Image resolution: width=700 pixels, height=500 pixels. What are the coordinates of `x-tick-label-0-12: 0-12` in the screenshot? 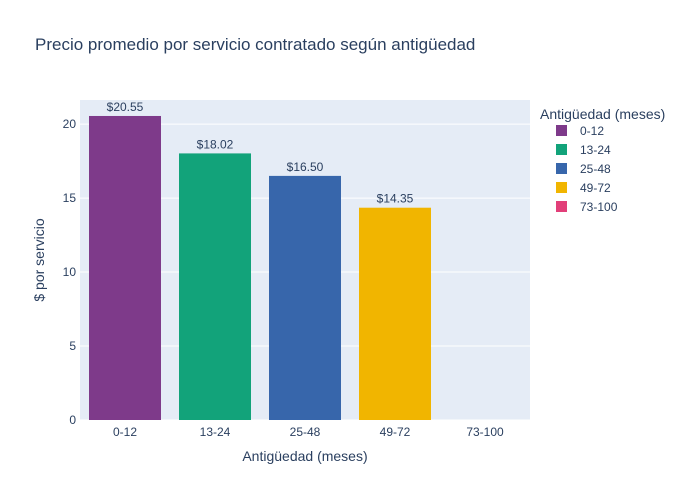 It's located at (125, 432).